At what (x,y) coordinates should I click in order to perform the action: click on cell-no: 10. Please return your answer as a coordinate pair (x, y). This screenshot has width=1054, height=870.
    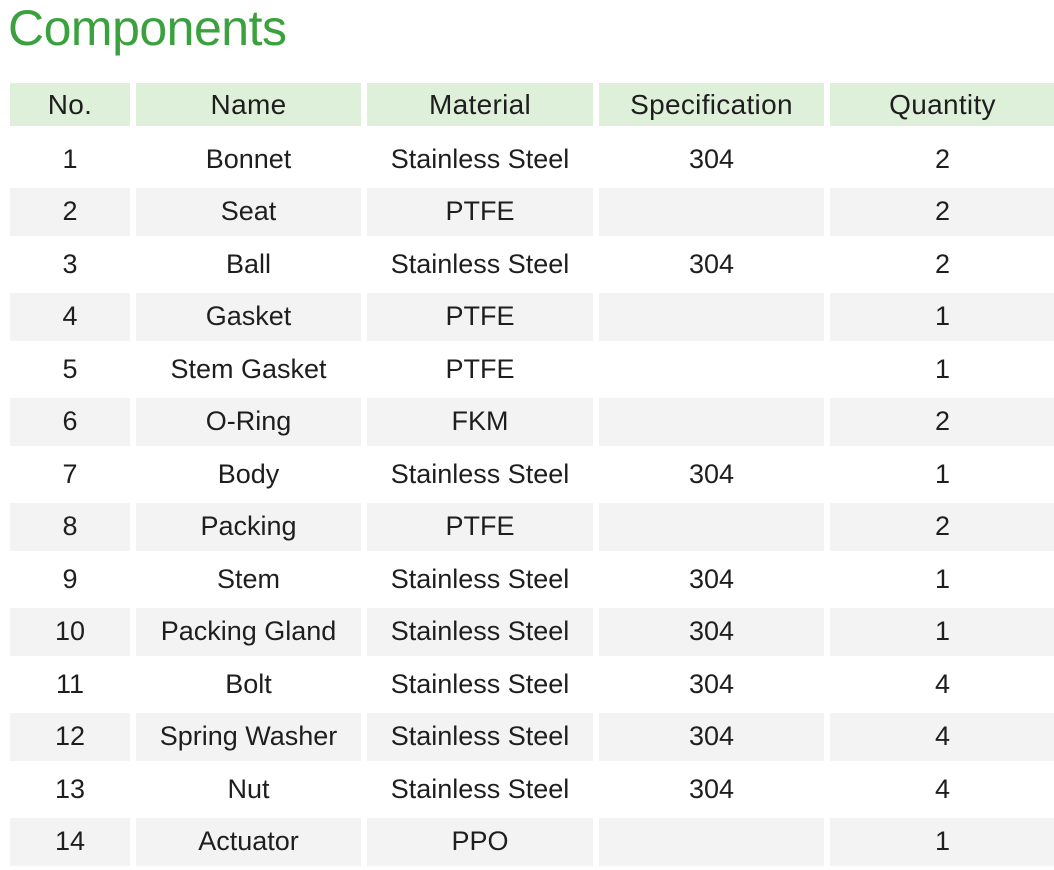
    Looking at the image, I should click on (70, 632).